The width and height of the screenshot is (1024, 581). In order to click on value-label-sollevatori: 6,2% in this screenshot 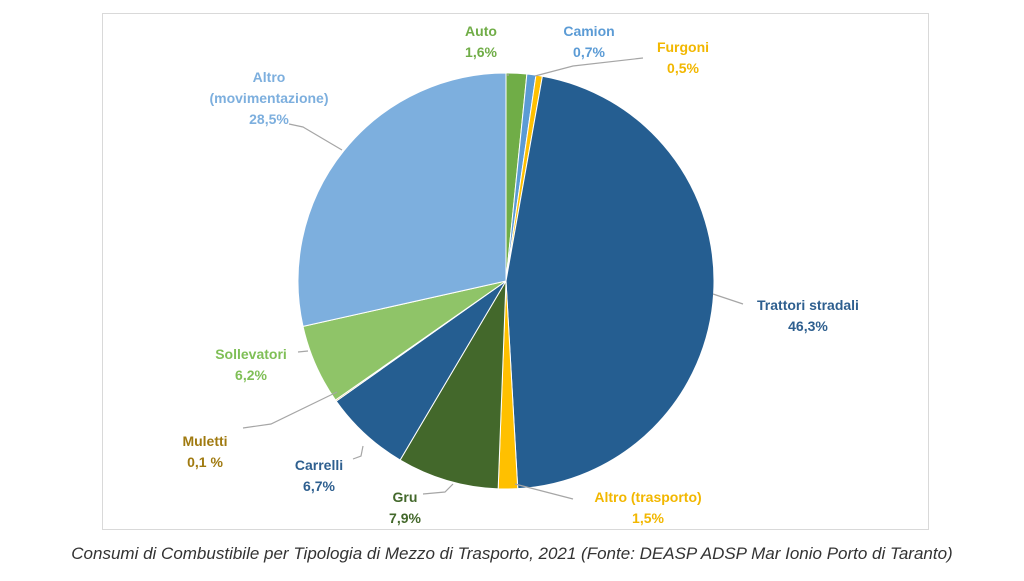, I will do `click(251, 375)`.